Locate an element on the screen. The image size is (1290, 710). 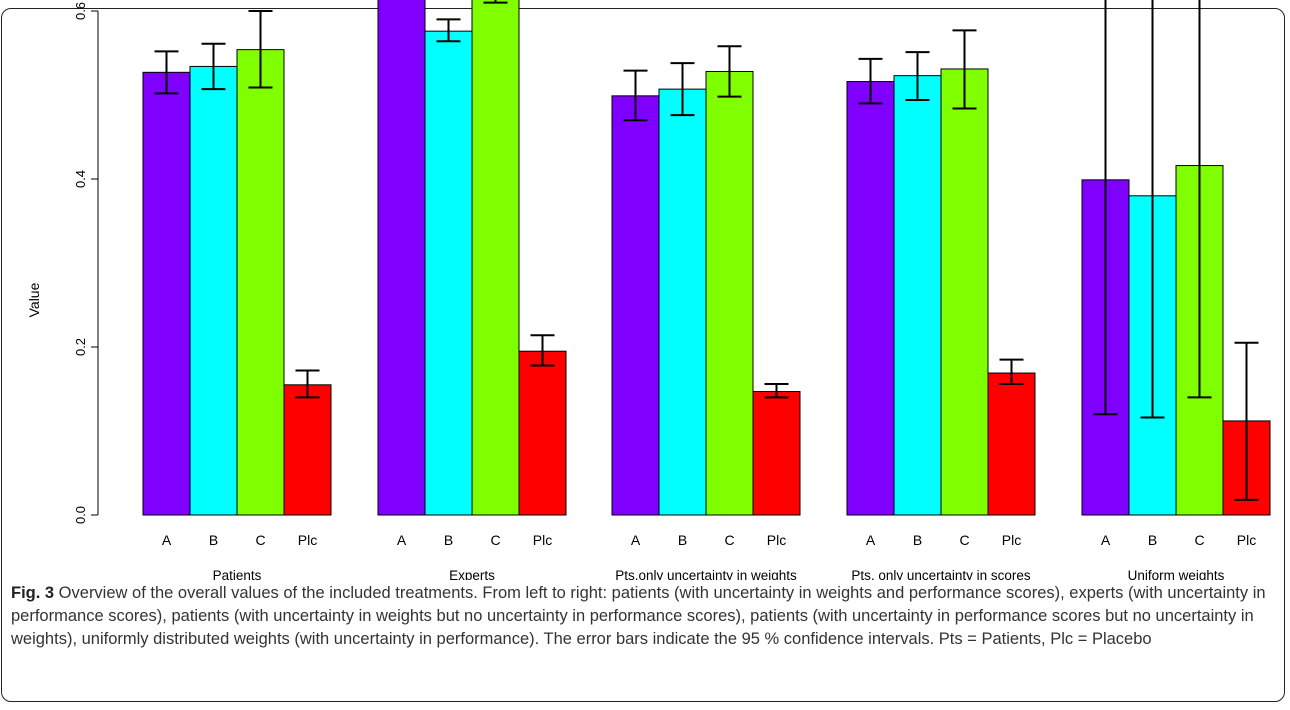
x-tick-label-3-b: B is located at coordinates (917, 540).